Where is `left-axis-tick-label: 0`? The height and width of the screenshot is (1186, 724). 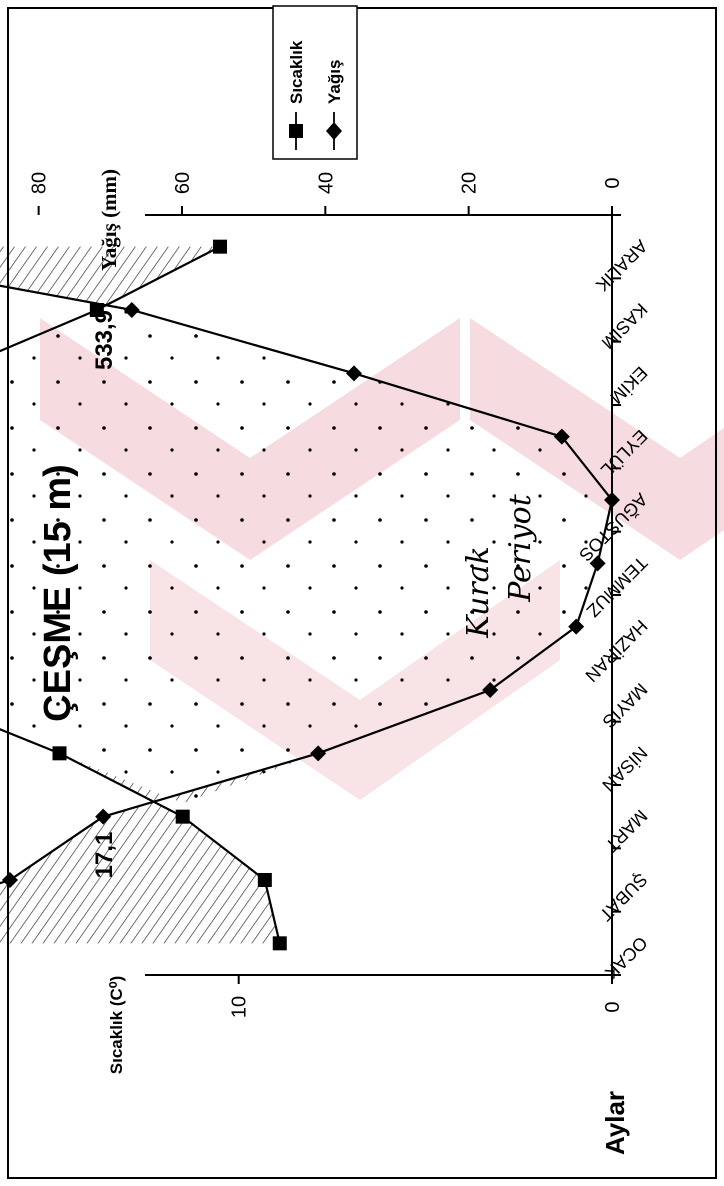
left-axis-tick-label: 0 is located at coordinates (613, 1006).